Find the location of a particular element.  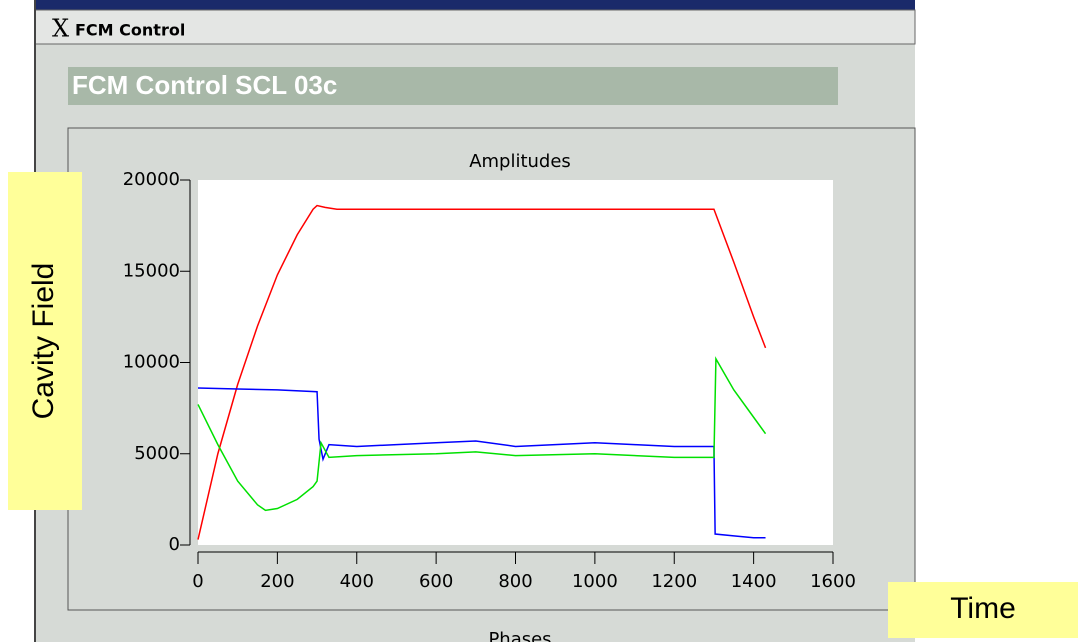

chart-title: Amplitudes is located at coordinates (520, 161).